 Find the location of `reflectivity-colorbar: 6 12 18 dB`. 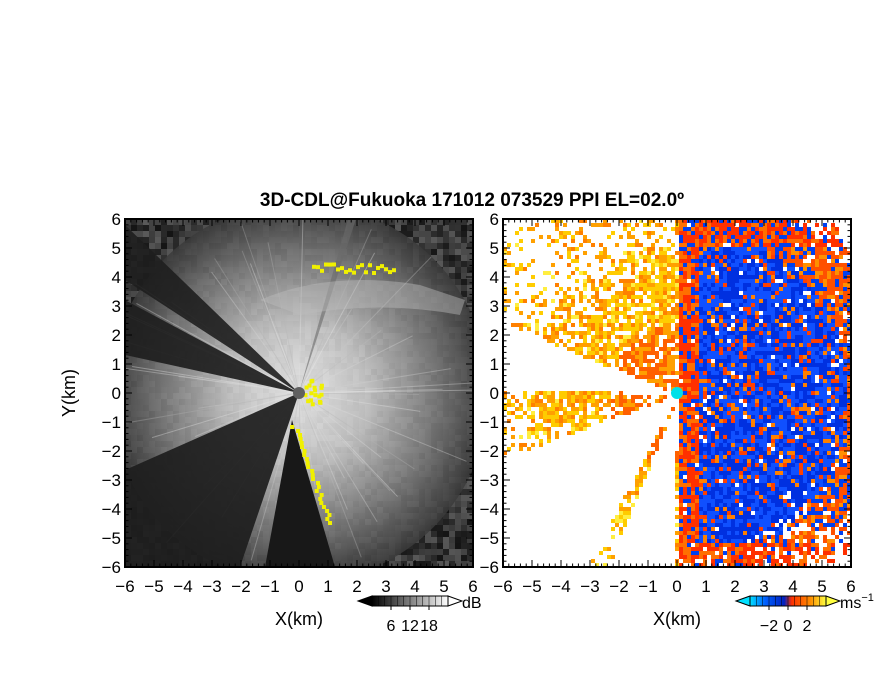

reflectivity-colorbar: 6 12 18 dB is located at coordinates (419, 615).